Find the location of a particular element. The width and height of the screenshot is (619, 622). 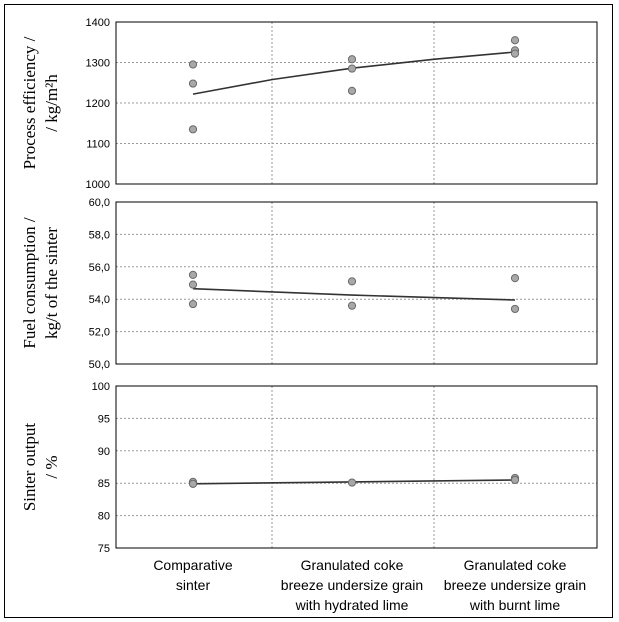

y-axis-label-line: / kg/m²h is located at coordinates (51, 103).